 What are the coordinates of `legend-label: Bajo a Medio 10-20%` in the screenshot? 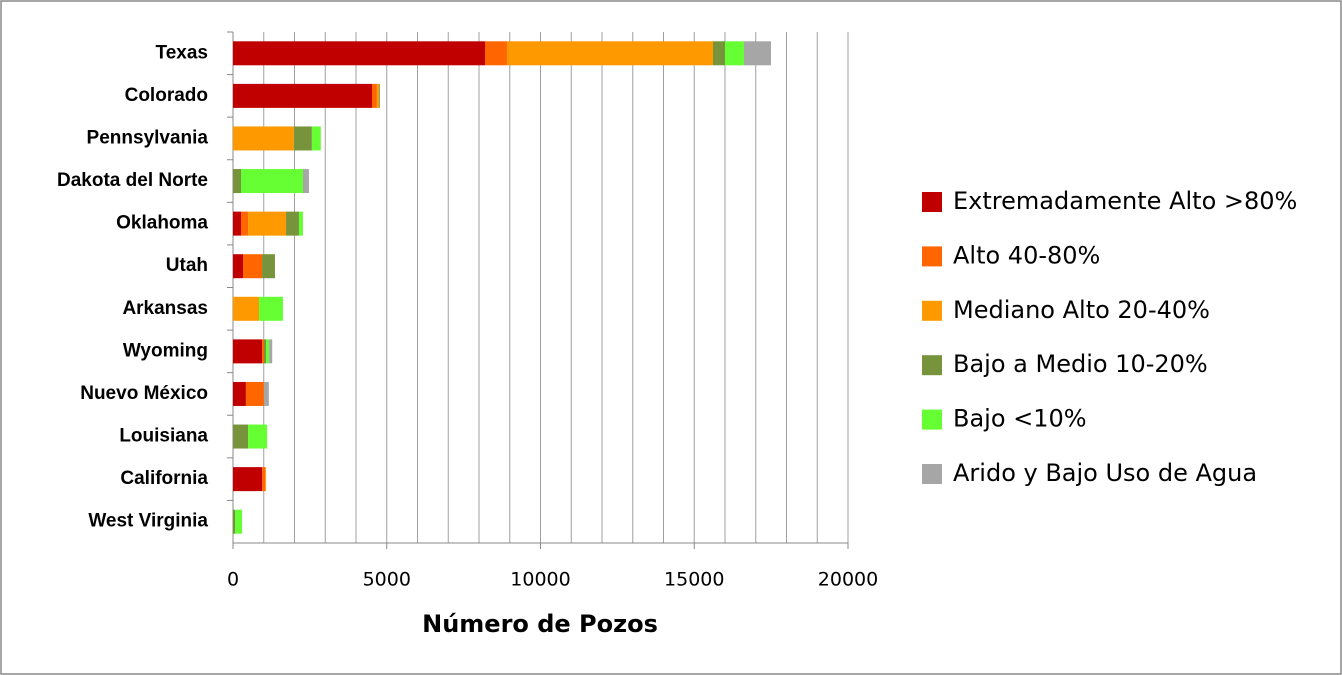 It's located at (1080, 364).